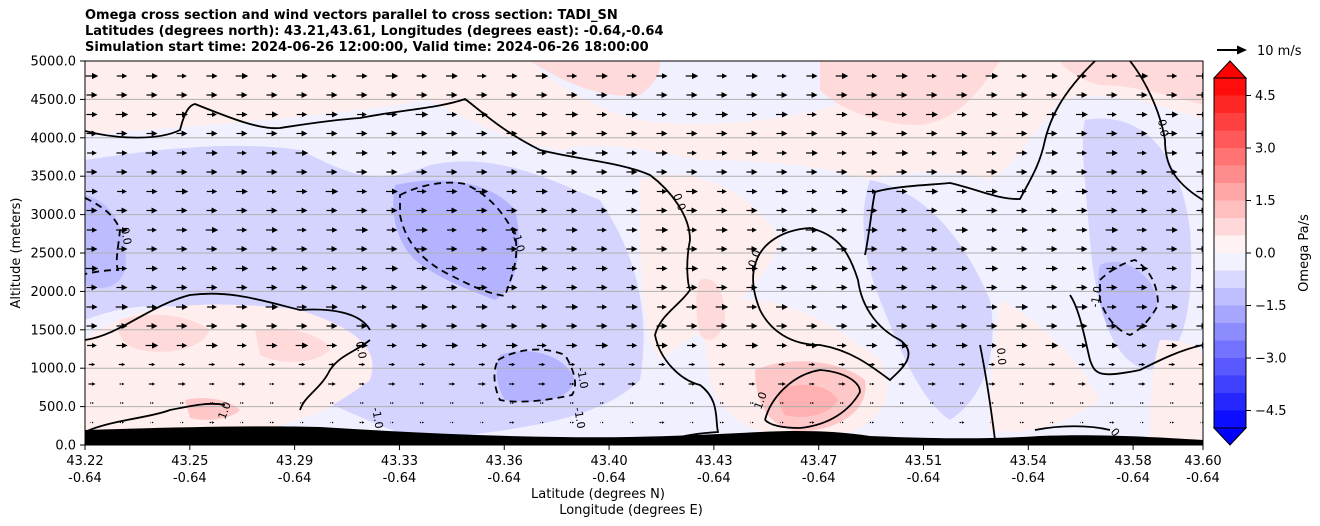  I want to click on reference-vector: 10 m/s, so click(1259, 51).